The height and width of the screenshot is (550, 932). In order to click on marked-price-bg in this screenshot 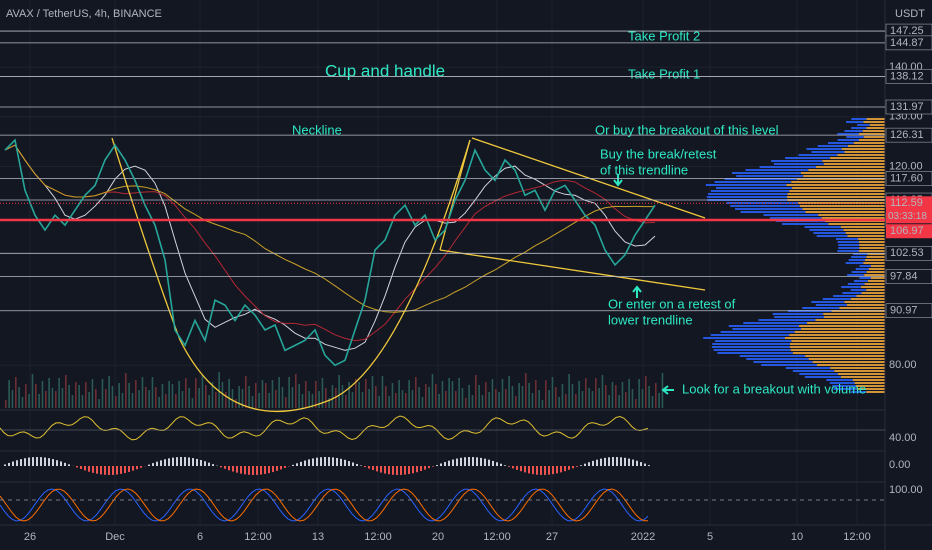, I will do `click(909, 231)`.